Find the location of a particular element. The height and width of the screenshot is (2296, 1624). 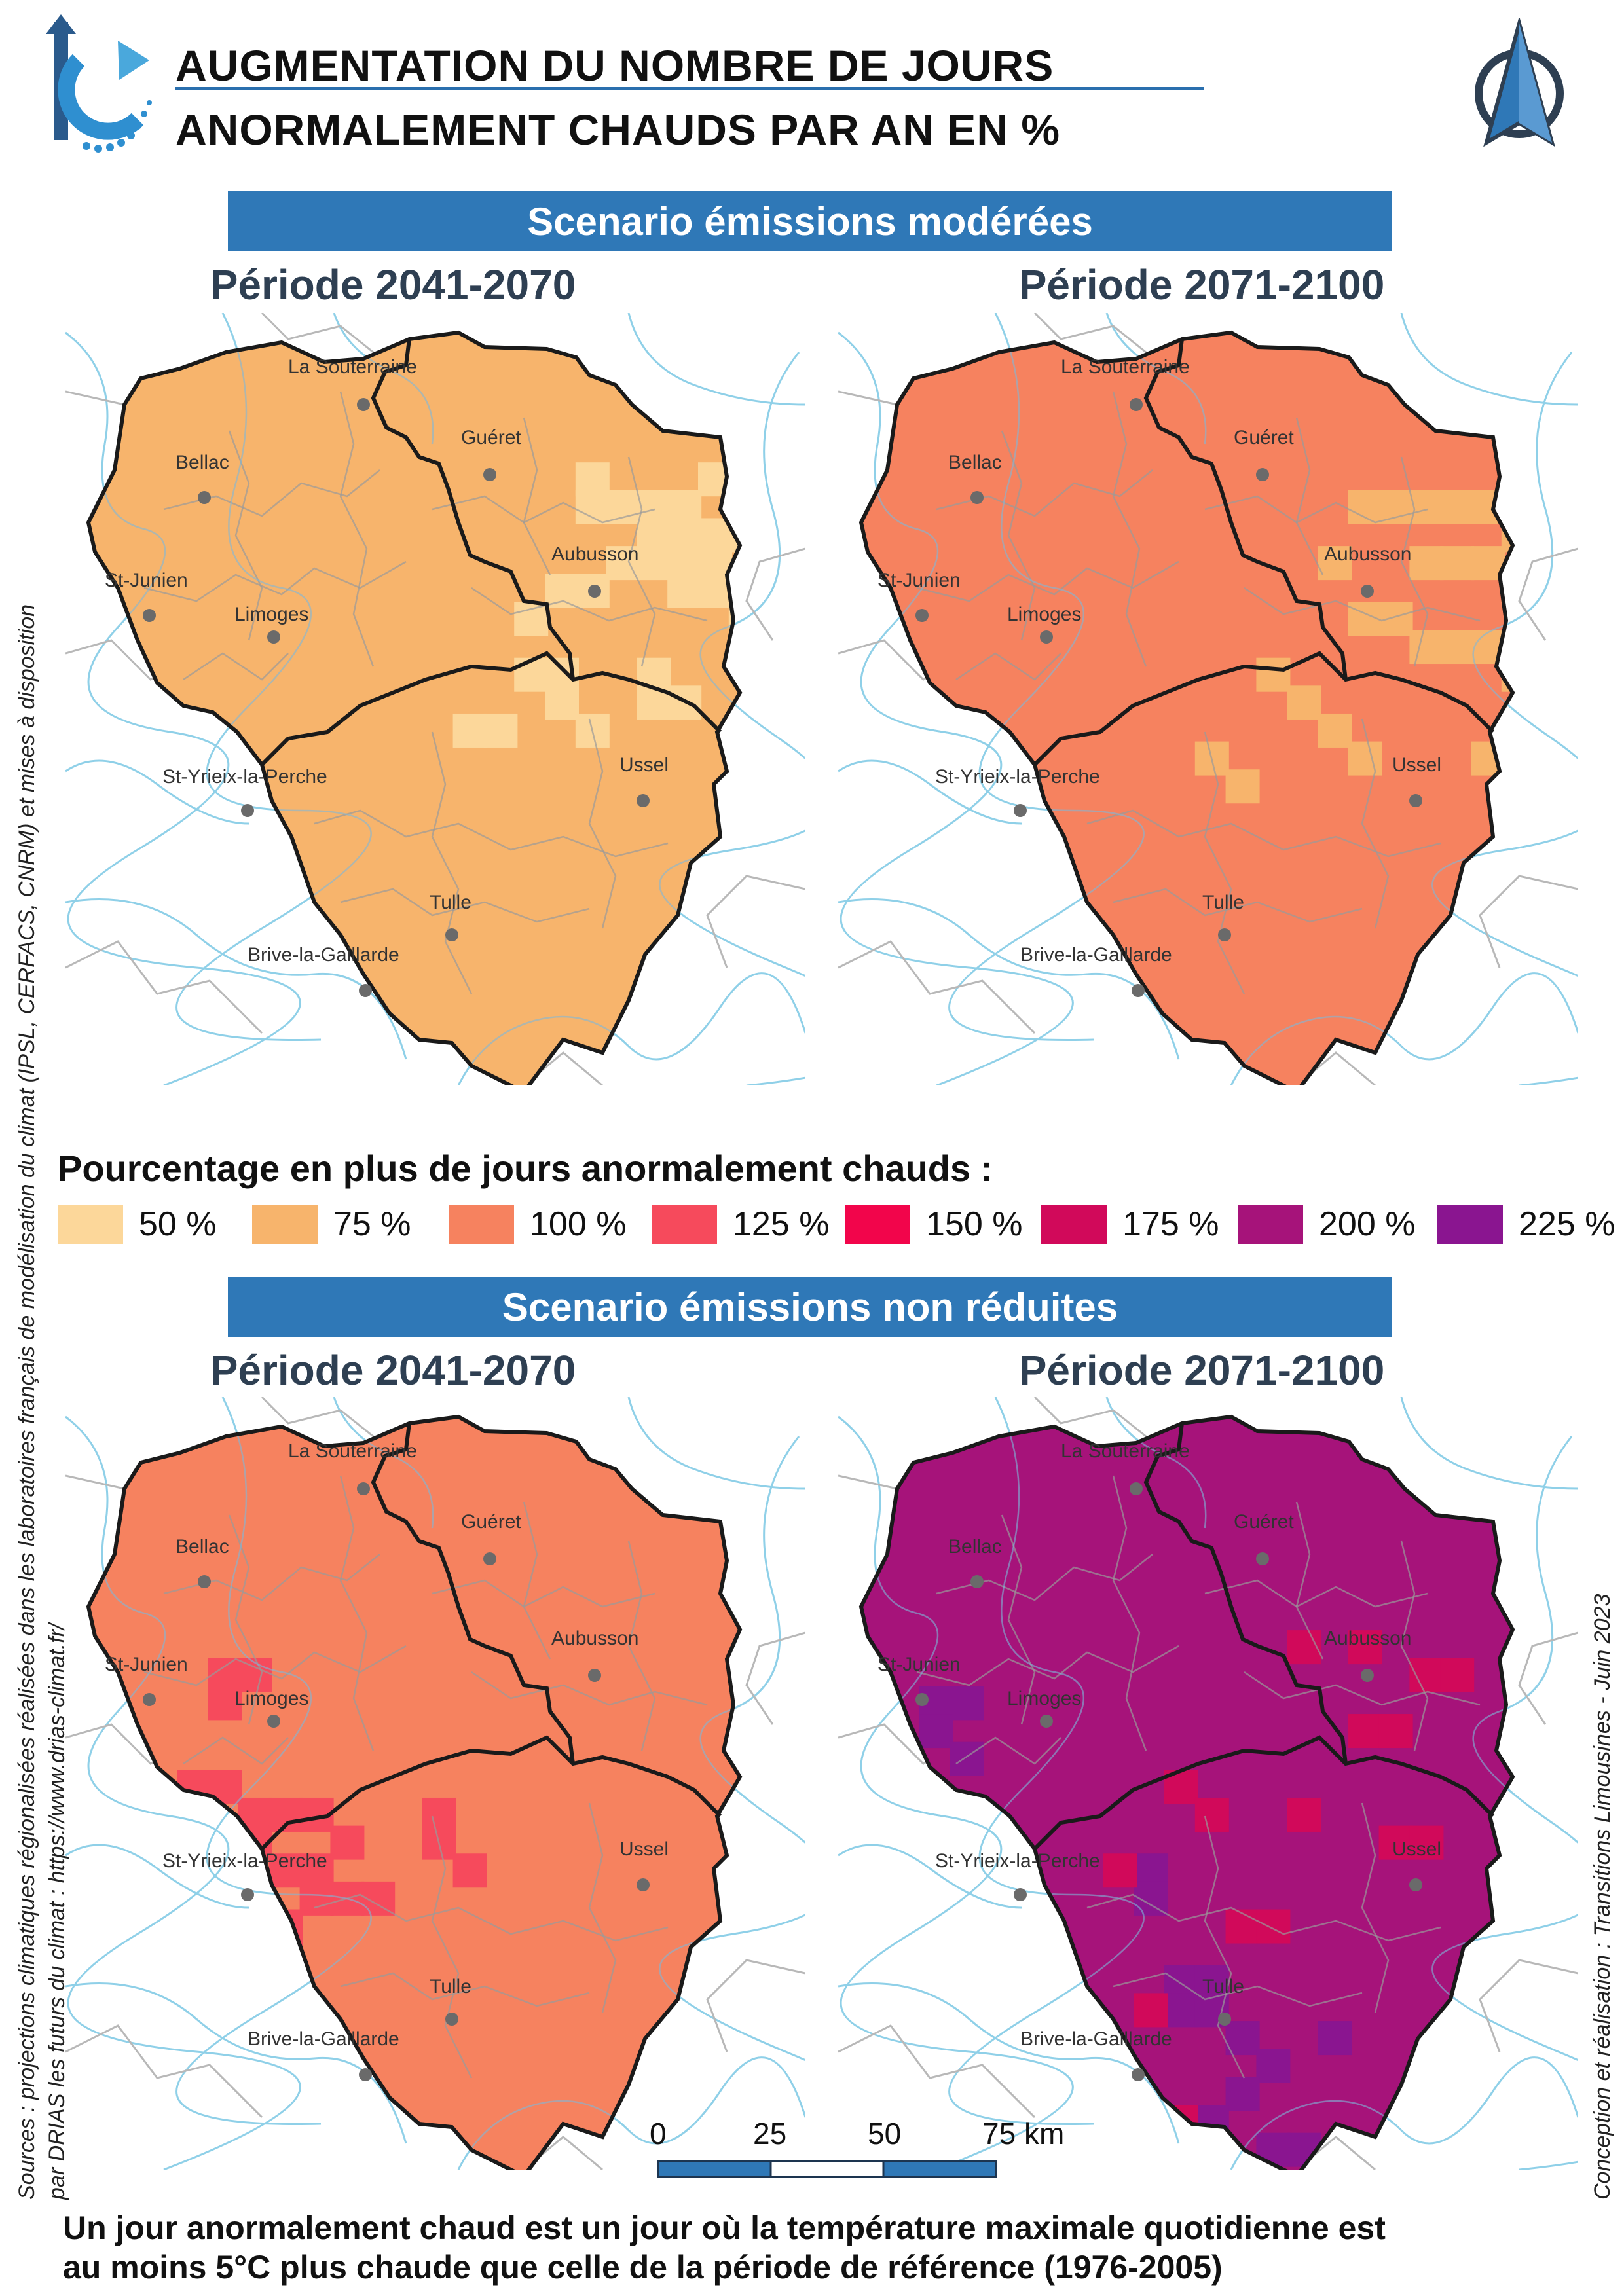

city-label: Limoges is located at coordinates (271, 614).